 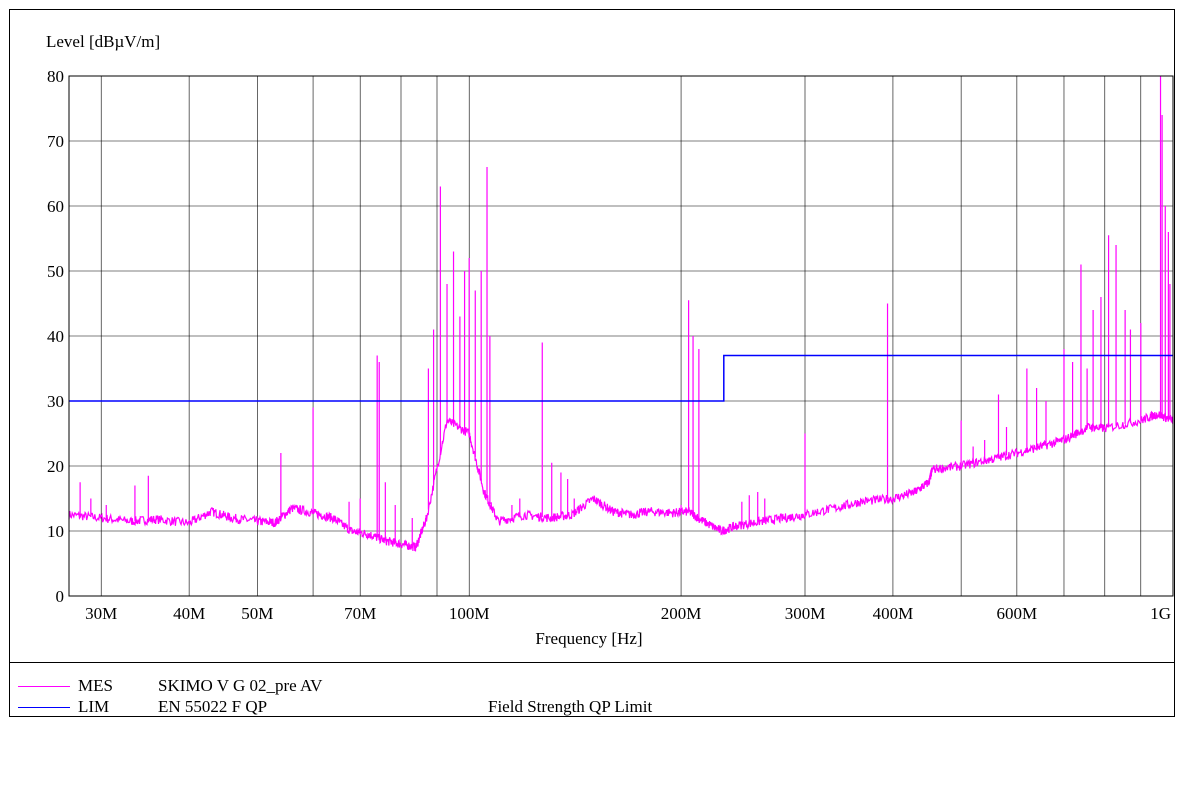 I want to click on legend-swatch-mes, so click(x=44, y=686).